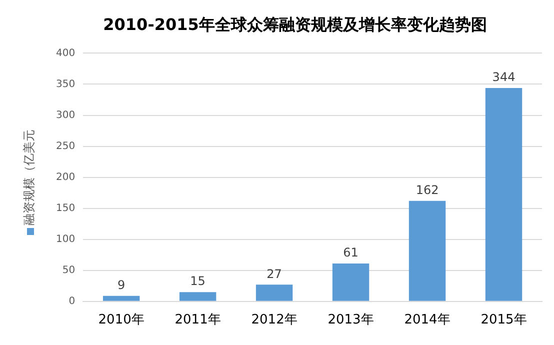 The width and height of the screenshot is (554, 345). I want to click on y-axis-title: 融资规模（亿美元, so click(29, 177).